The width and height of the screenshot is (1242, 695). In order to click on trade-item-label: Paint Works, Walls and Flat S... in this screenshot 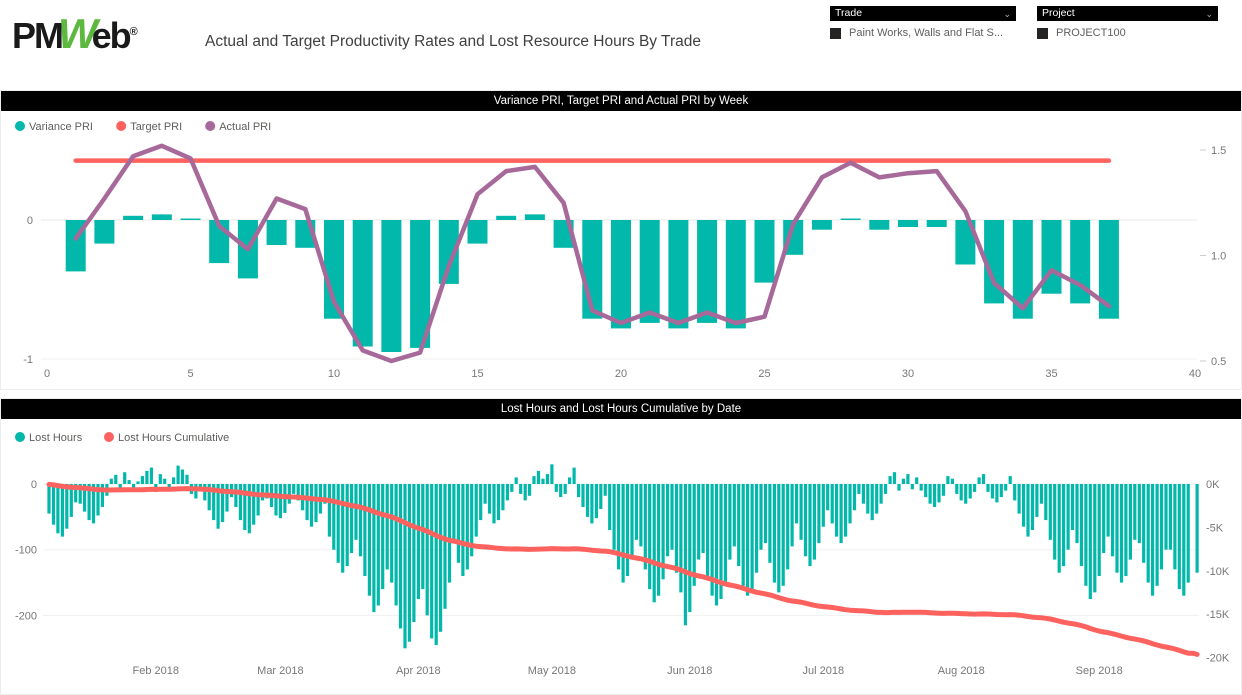, I will do `click(926, 33)`.